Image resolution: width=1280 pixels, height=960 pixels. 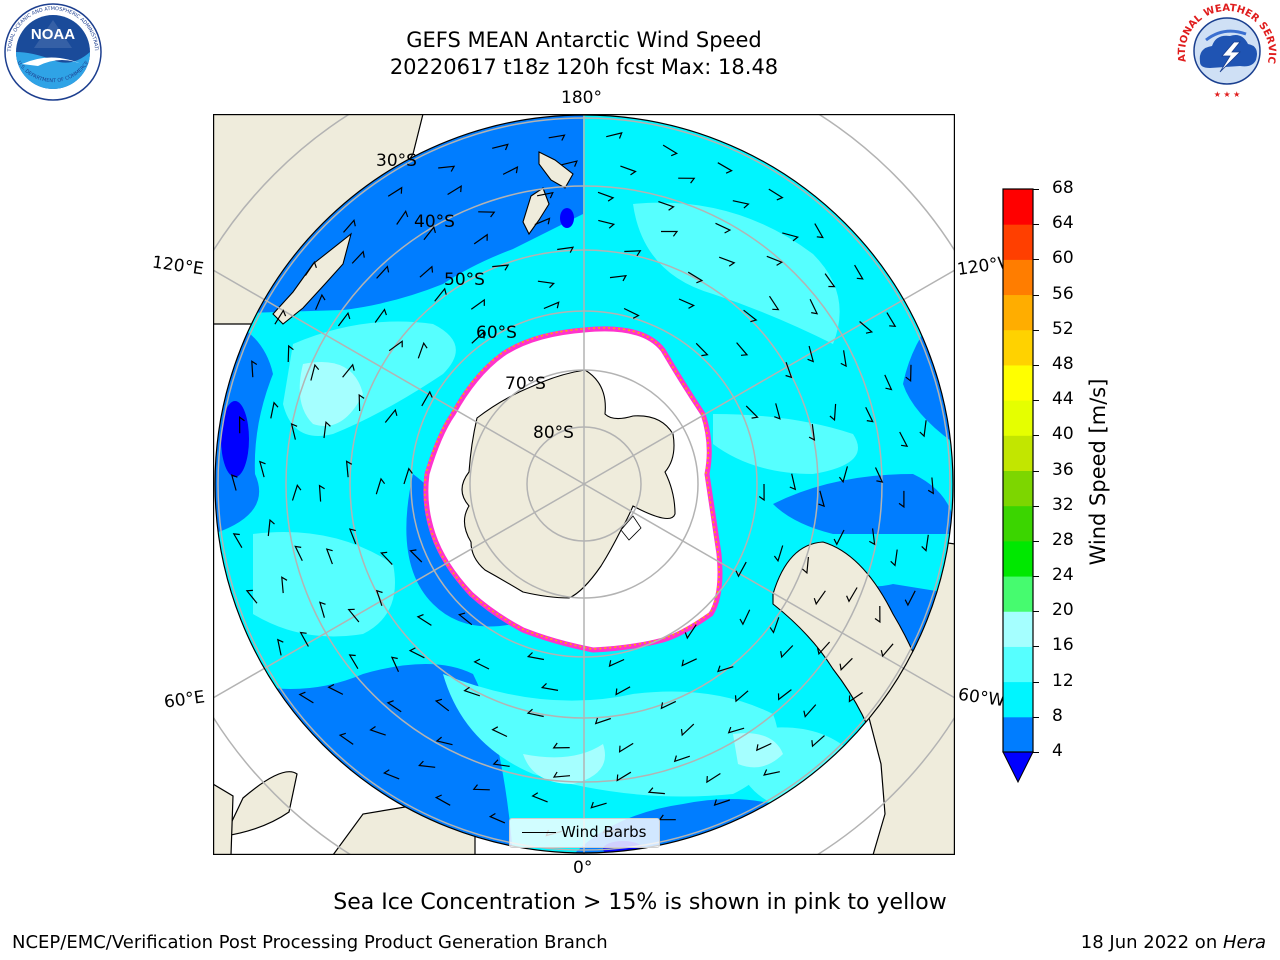 I want to click on colorbar-tick-label: 40, so click(x=1063, y=434).